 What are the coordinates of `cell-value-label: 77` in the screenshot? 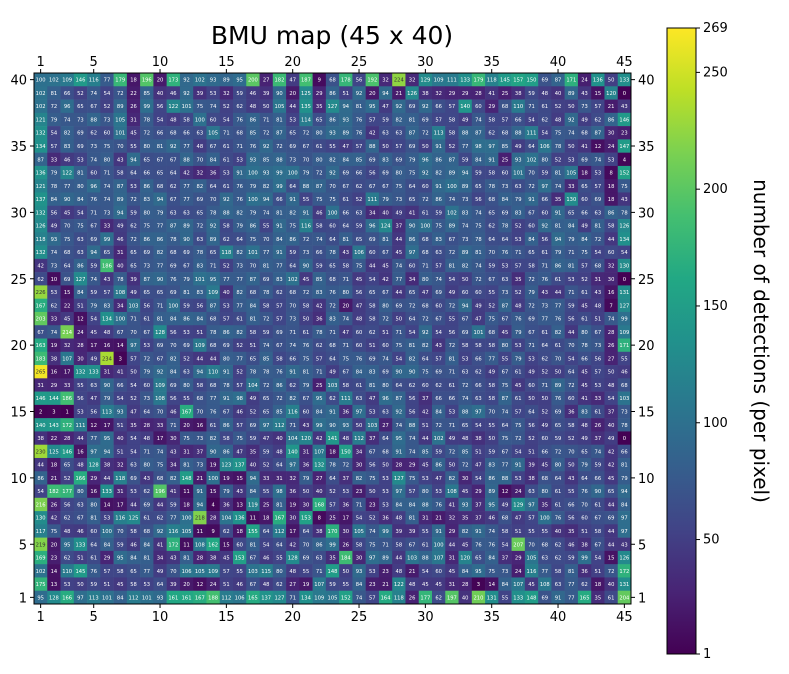 It's located at (279, 266).